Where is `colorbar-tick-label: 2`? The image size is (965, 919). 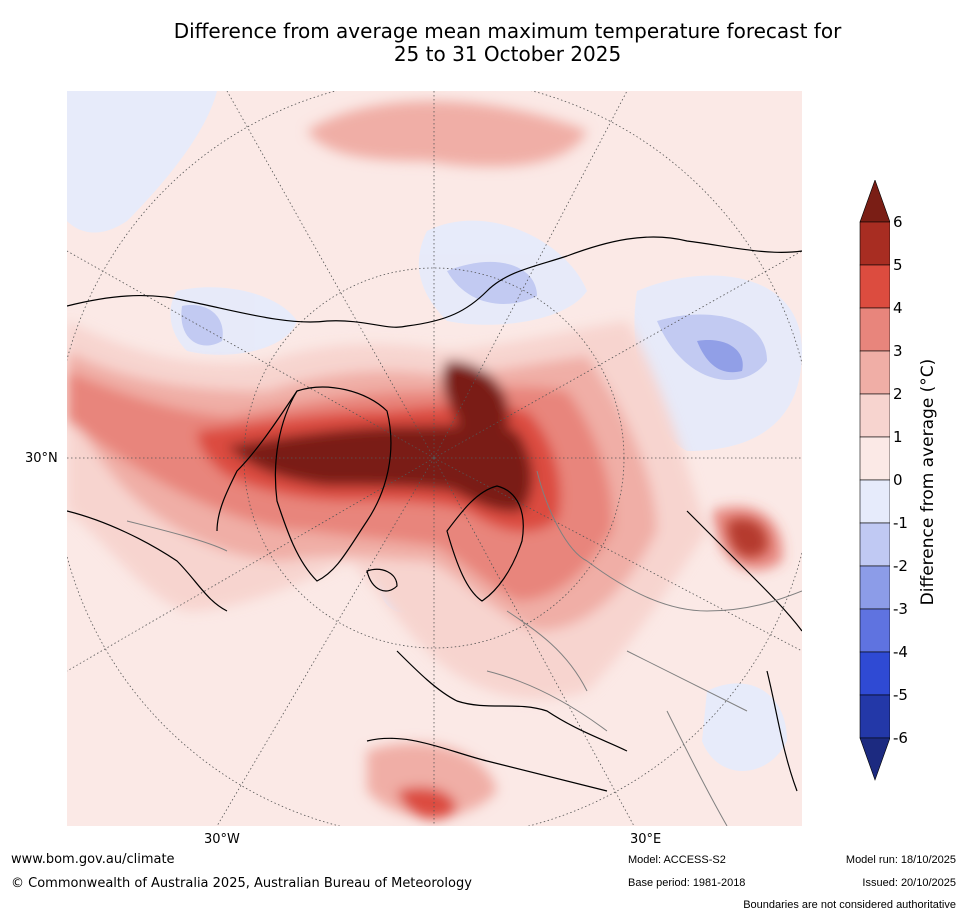 colorbar-tick-label: 2 is located at coordinates (898, 394).